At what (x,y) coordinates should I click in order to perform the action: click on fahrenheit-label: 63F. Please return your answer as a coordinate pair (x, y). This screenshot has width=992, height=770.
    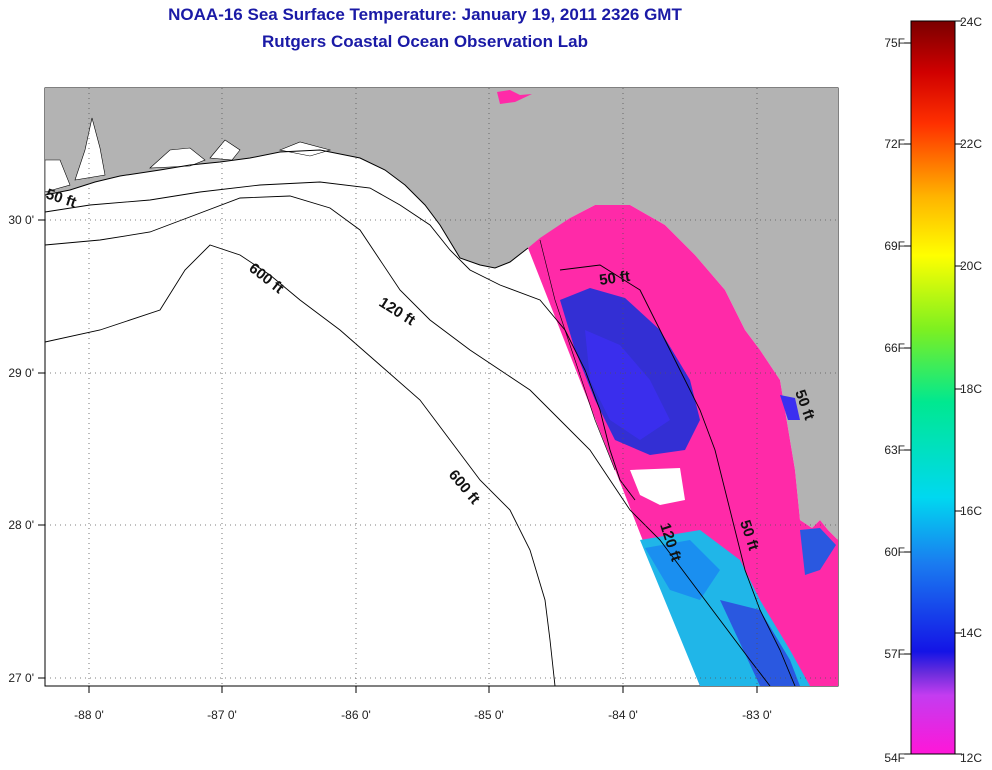
    Looking at the image, I should click on (894, 450).